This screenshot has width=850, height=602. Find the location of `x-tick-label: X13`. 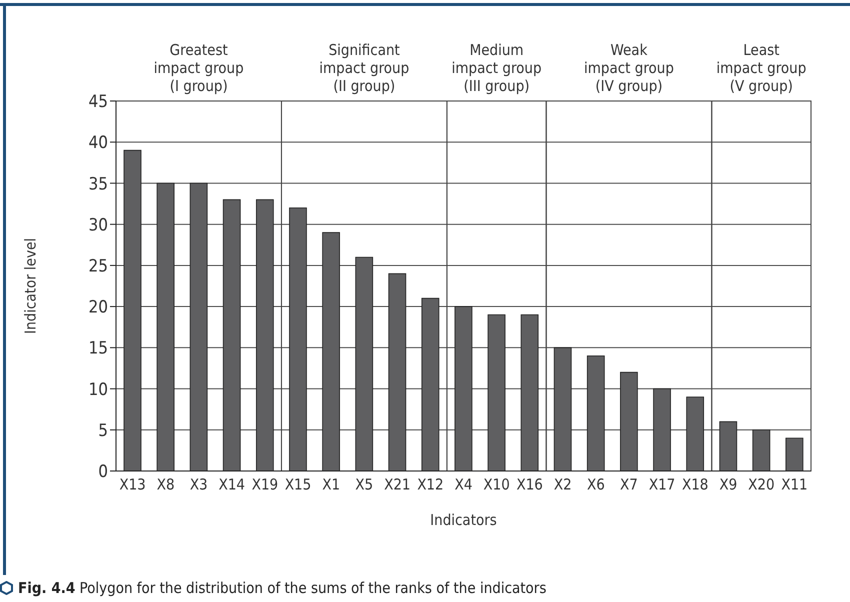

x-tick-label: X13 is located at coordinates (132, 485).